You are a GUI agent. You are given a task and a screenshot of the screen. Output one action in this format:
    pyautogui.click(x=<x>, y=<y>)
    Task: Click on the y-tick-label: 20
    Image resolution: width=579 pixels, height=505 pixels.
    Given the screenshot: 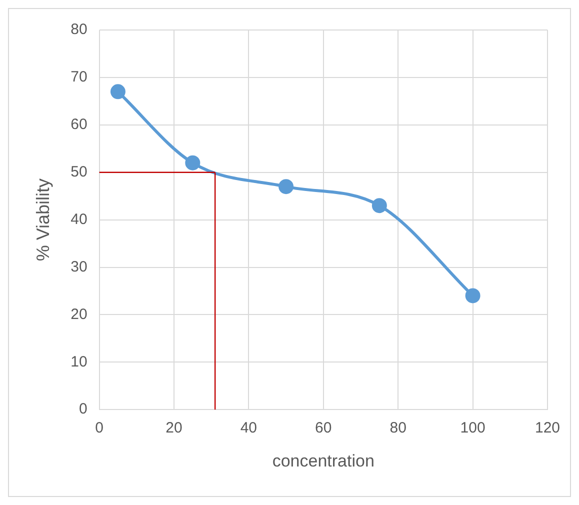 What is the action you would take?
    pyautogui.click(x=79, y=314)
    